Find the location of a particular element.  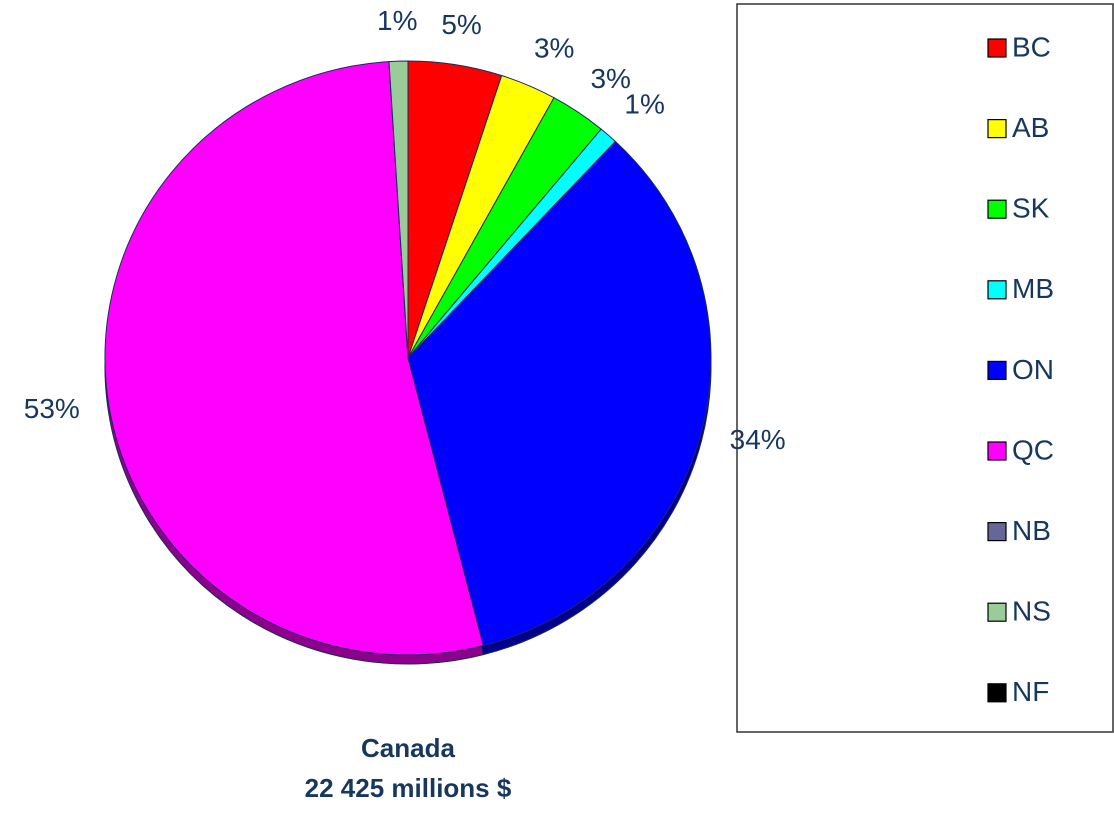

legend-label: NF is located at coordinates (1030, 691).